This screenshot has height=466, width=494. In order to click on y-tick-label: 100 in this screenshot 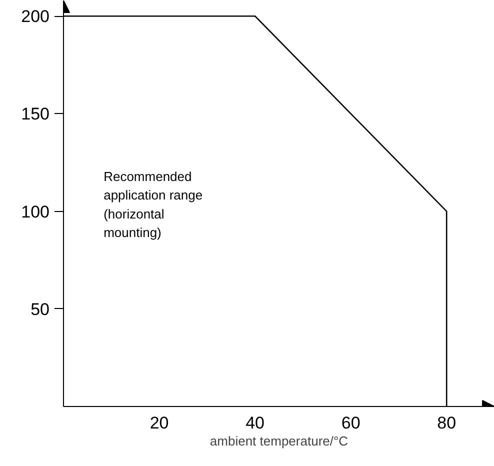, I will do `click(35, 212)`.